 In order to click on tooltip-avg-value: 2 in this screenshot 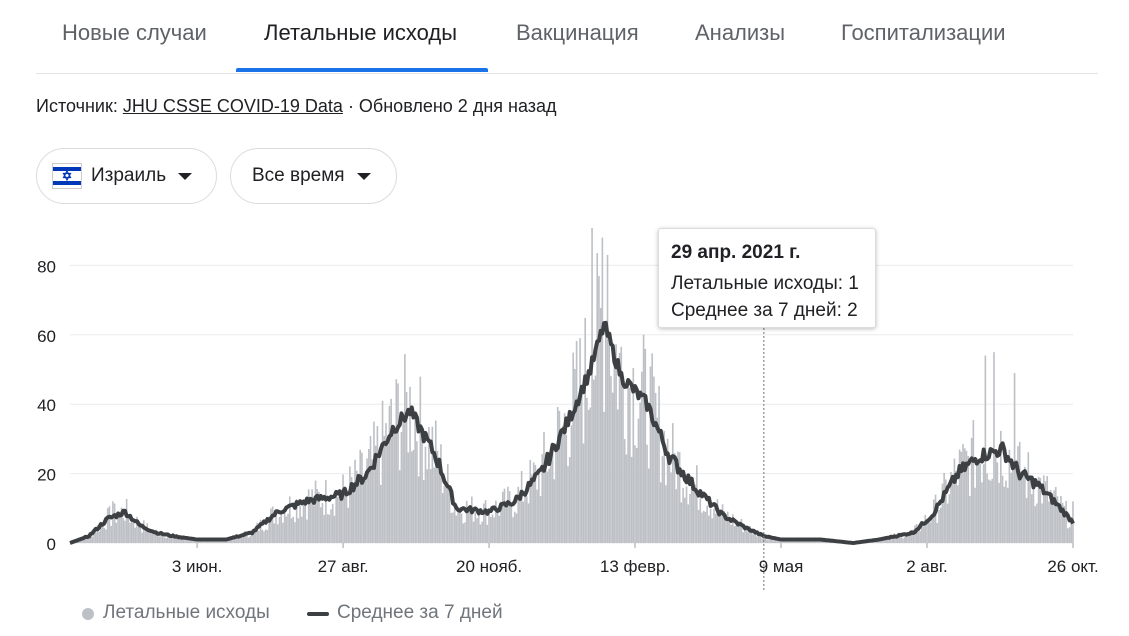, I will do `click(852, 310)`.